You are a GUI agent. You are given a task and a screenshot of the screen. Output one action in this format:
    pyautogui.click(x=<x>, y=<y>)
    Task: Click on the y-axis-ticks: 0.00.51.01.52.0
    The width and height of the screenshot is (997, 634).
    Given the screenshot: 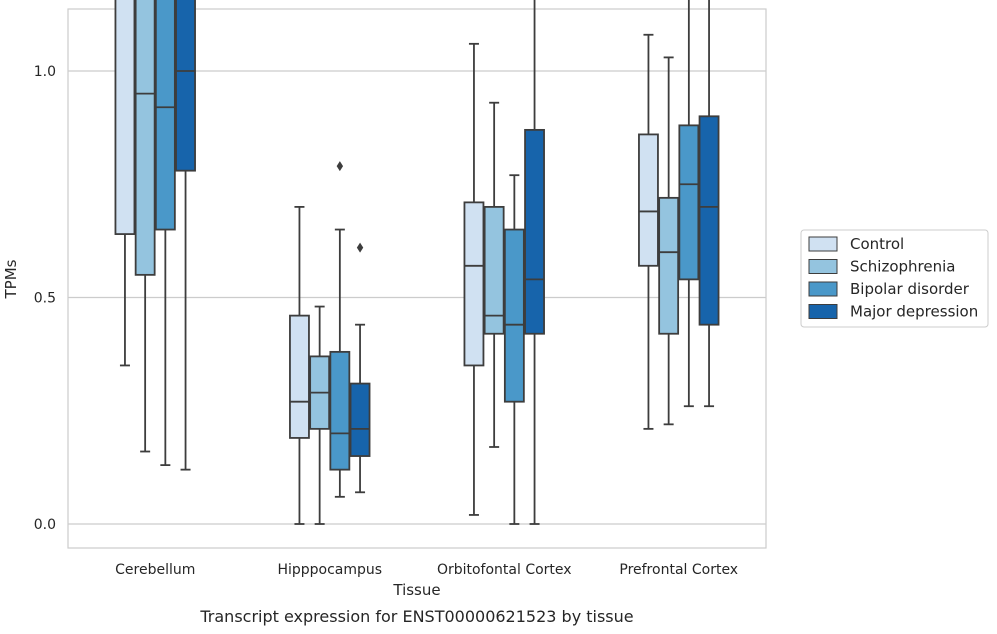 What is the action you would take?
    pyautogui.click(x=45, y=298)
    